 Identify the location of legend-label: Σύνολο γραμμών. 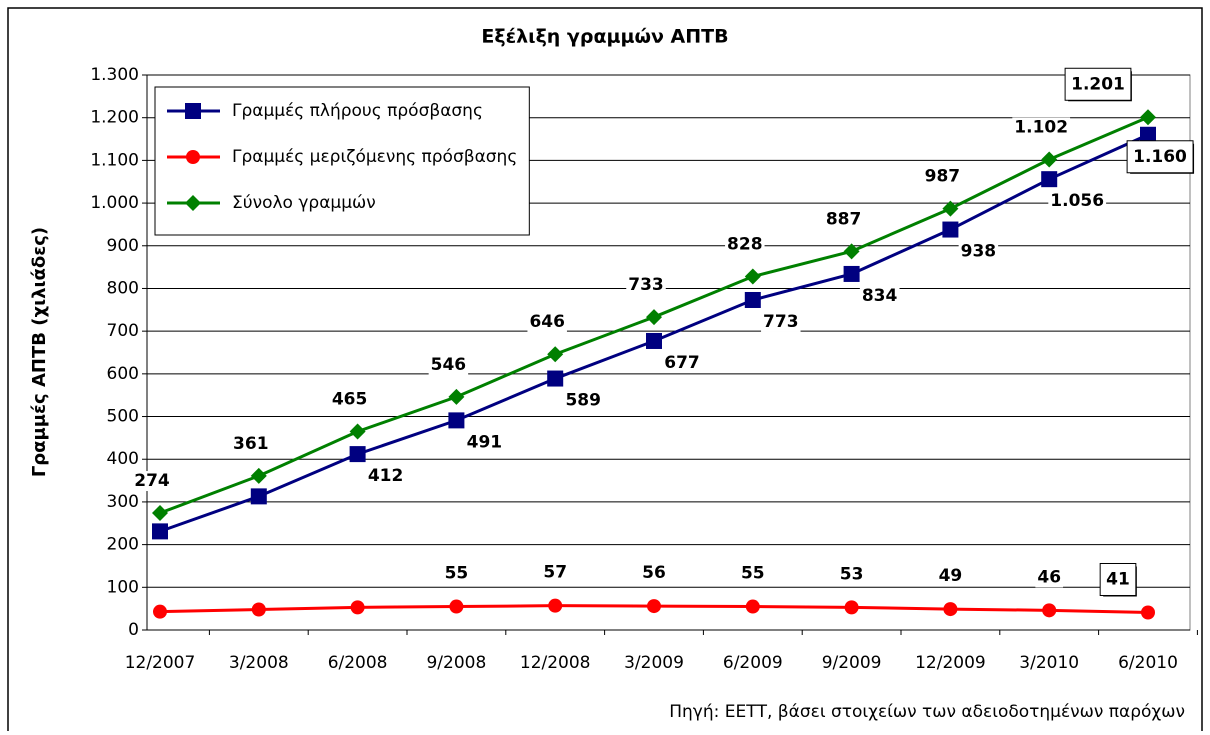
(304, 203).